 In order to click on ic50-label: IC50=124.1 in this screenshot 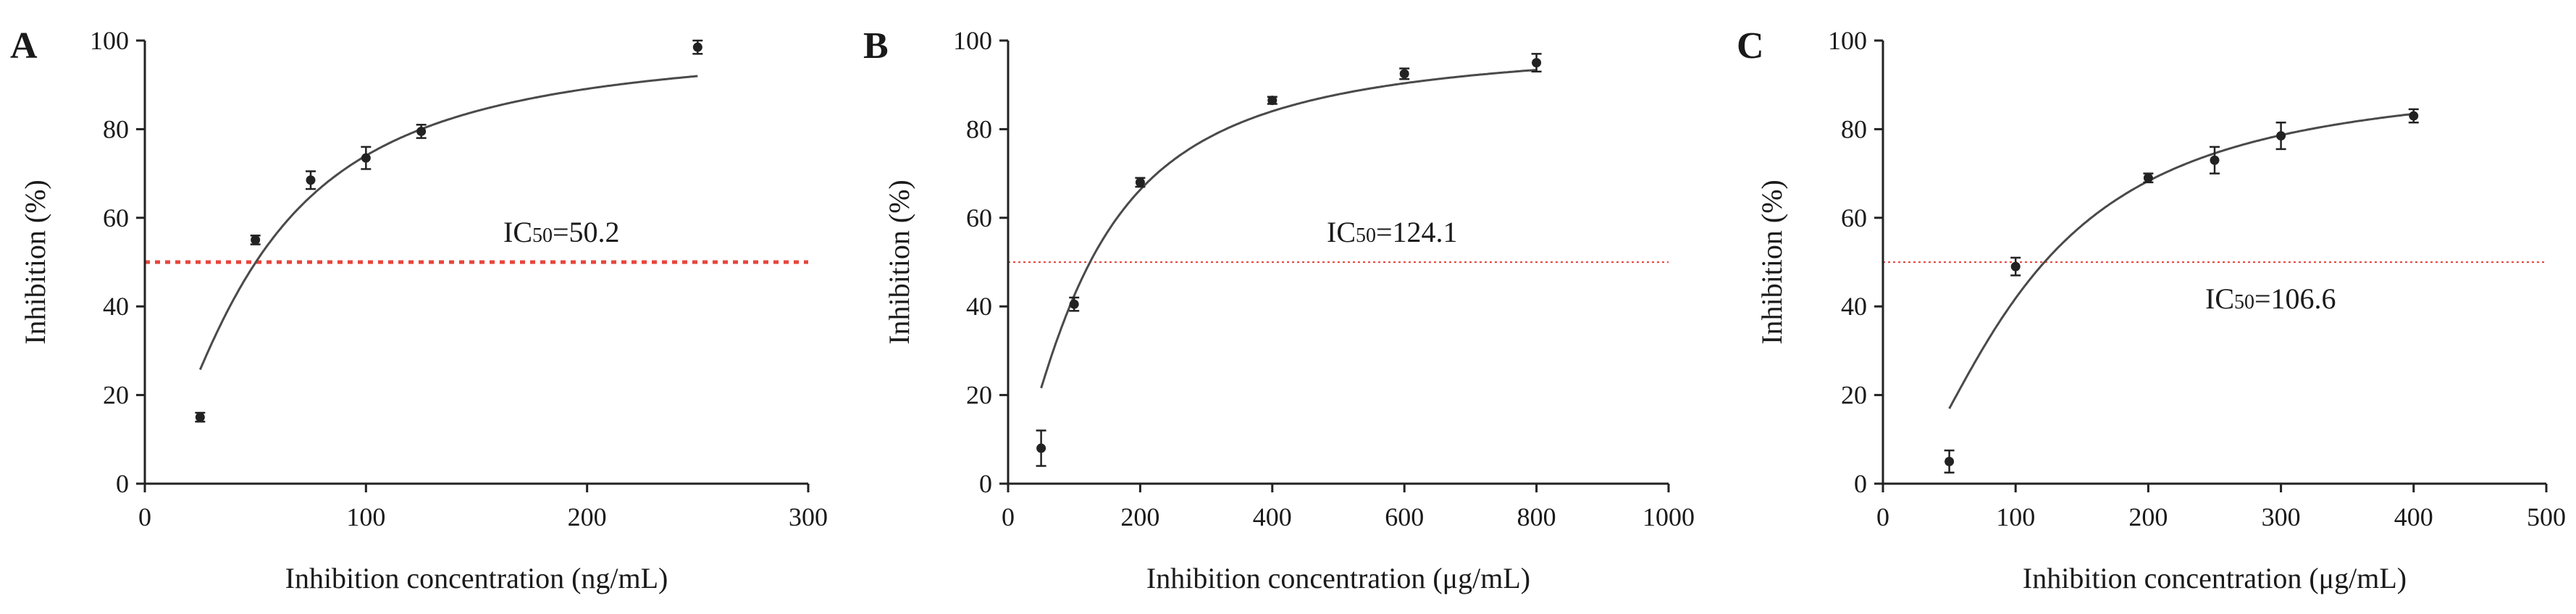, I will do `click(1392, 232)`.